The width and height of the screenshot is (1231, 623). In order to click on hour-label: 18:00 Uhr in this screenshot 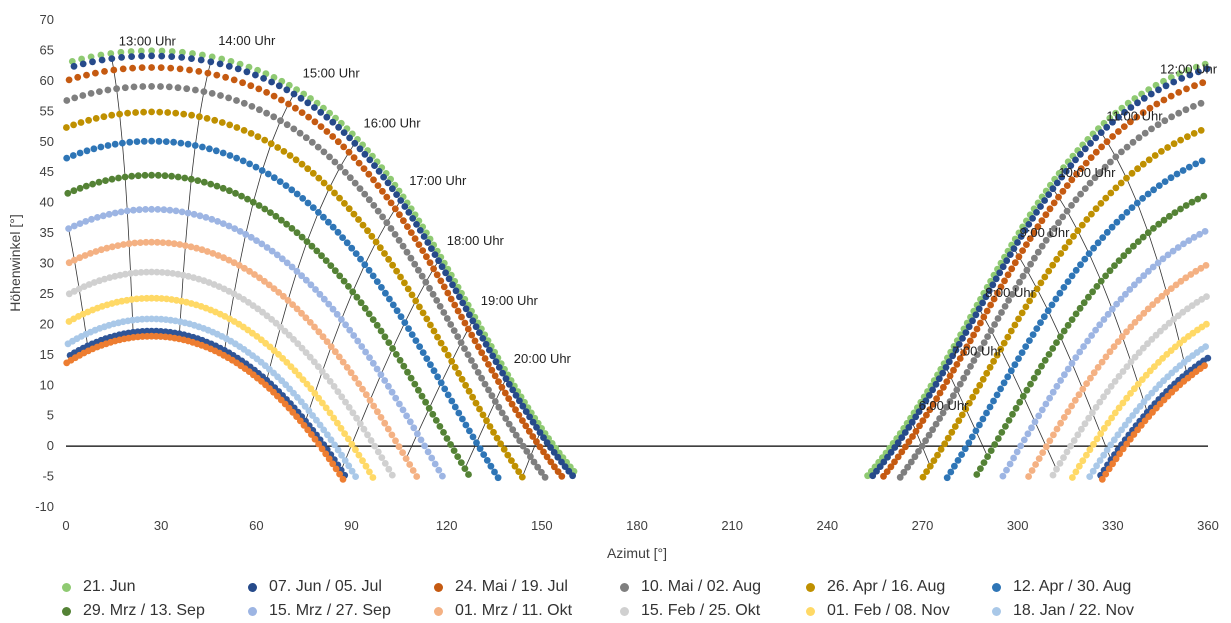, I will do `click(476, 240)`.